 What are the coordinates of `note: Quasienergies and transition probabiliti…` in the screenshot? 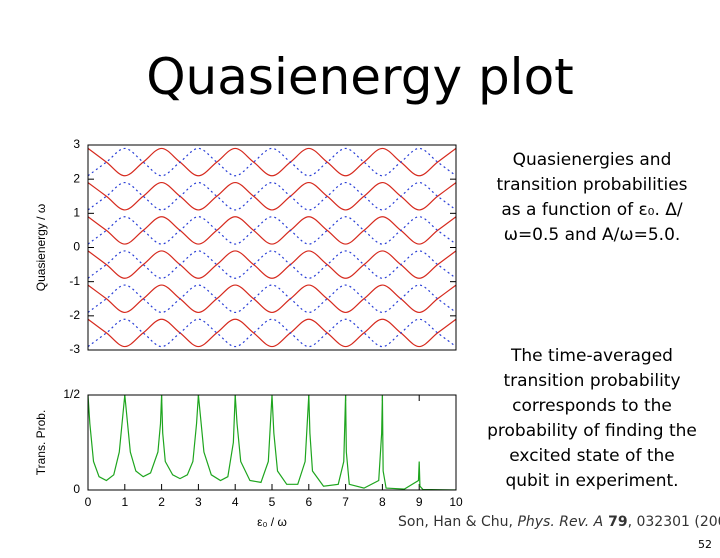 It's located at (592, 197).